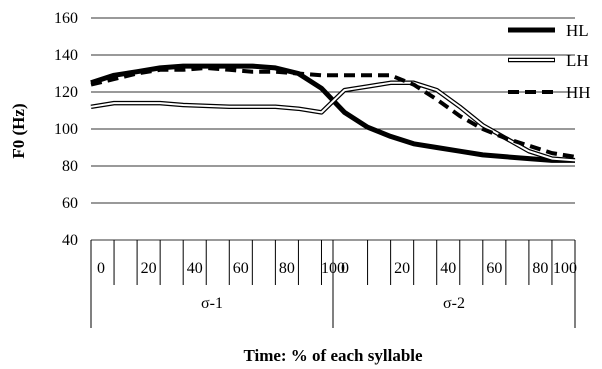  I want to click on x-axis-title: Time: % of each syllable, so click(333, 355).